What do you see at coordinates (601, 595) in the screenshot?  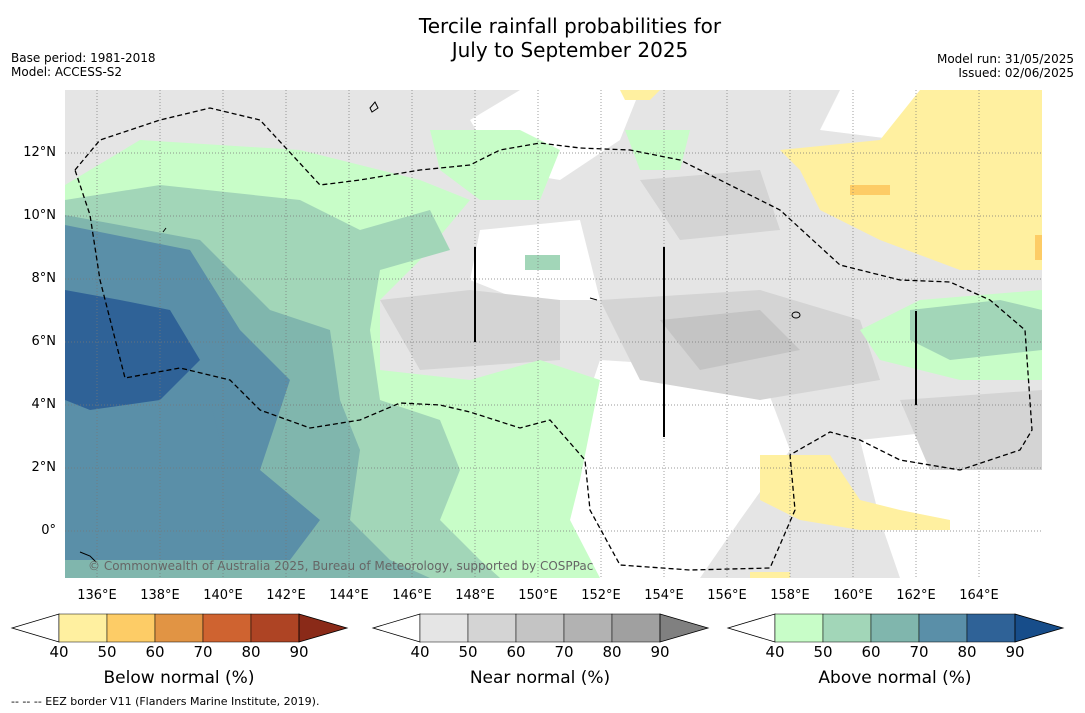 I see `lon-label-152e: 152°E` at bounding box center [601, 595].